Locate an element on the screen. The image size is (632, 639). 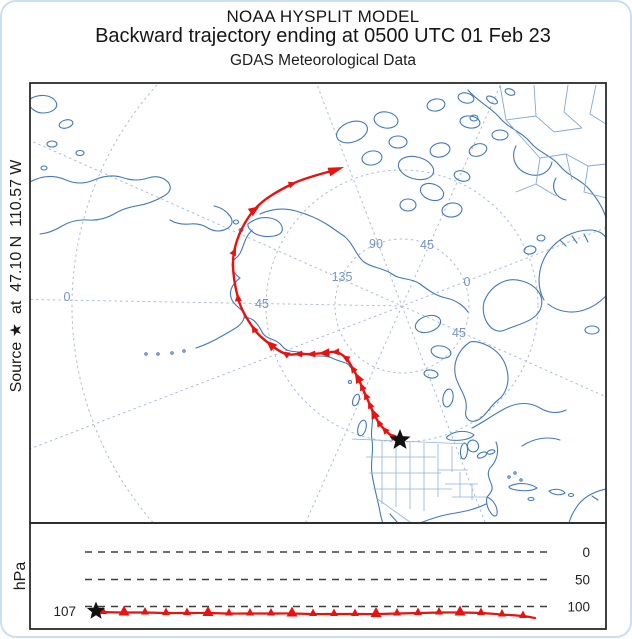
us-state-borders is located at coordinates (418, 480).